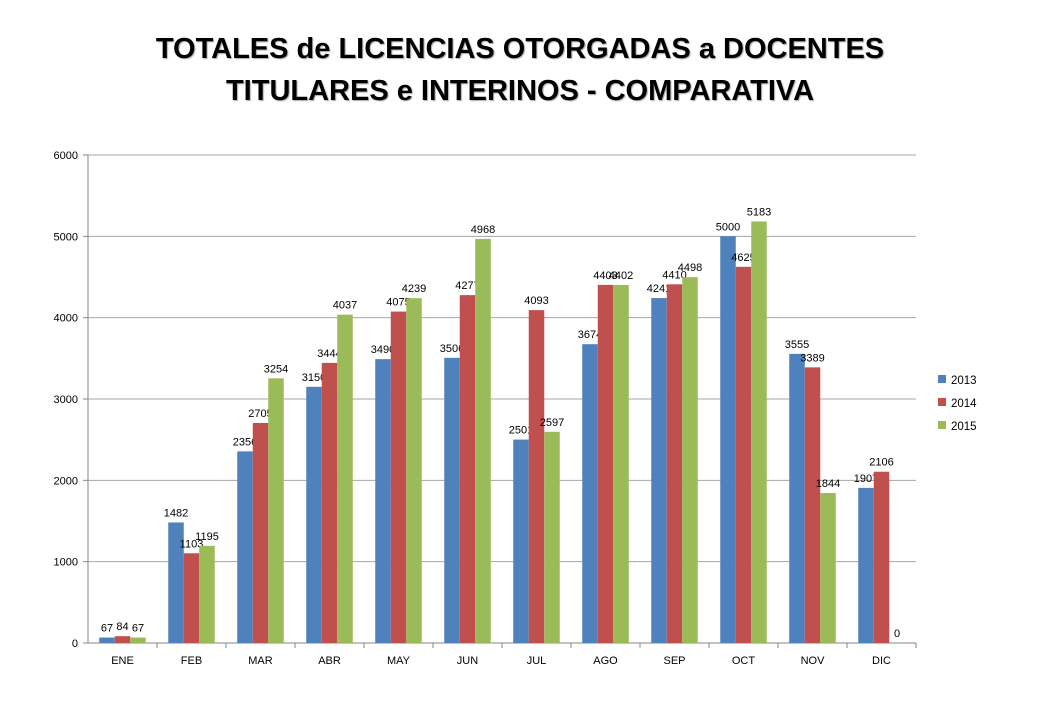 Image resolution: width=1040 pixels, height=720 pixels. What do you see at coordinates (75, 644) in the screenshot?
I see `y-tick-label: 0` at bounding box center [75, 644].